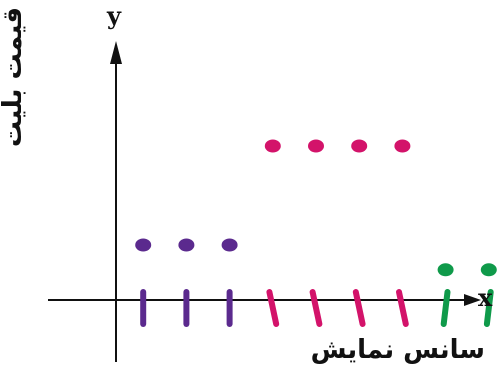 This screenshot has width=497, height=380. I want to click on y-axis-arrow, so click(116, 52).